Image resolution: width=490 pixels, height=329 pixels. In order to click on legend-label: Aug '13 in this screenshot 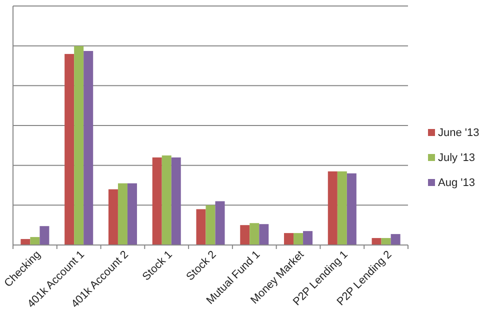, I will do `click(456, 182)`.